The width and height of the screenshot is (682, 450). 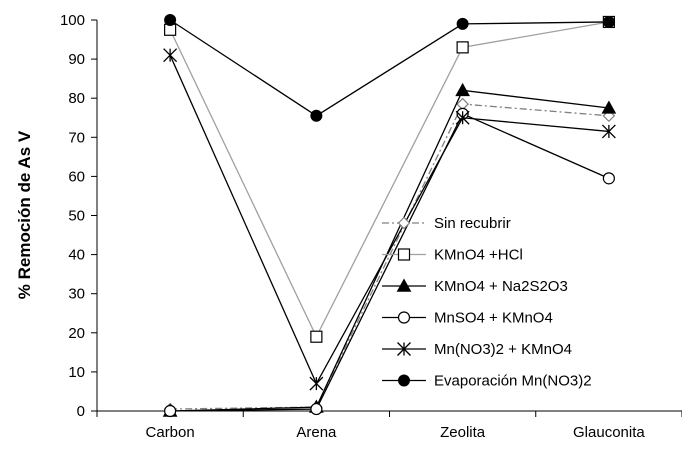 I want to click on series-line, so click(x=389, y=68).